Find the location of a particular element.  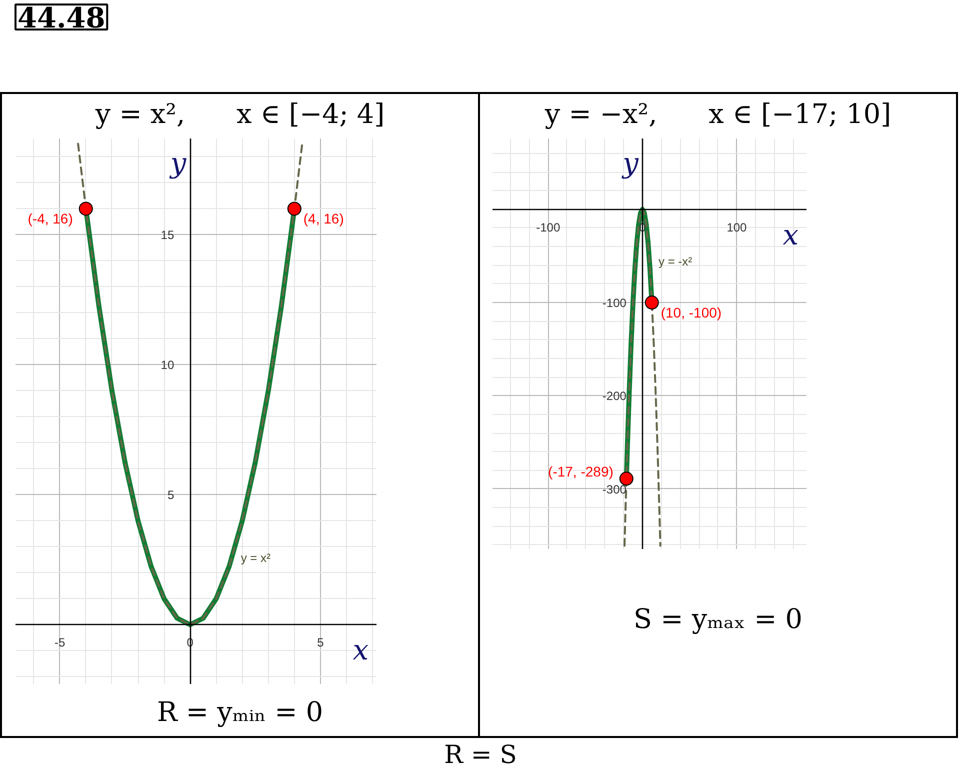

x-tick-label: 100 is located at coordinates (737, 227).